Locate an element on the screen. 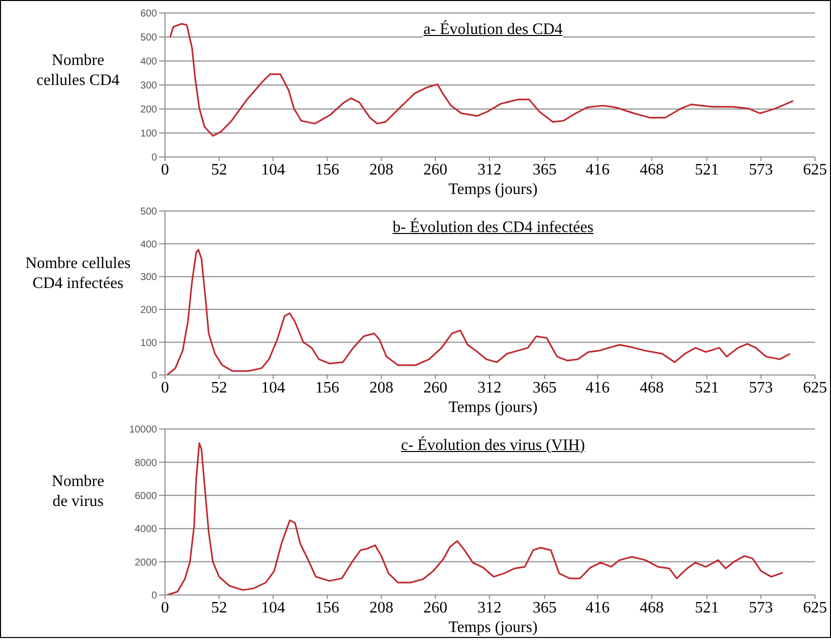  text: b- Évolution des CD4 infectées is located at coordinates (493, 227).